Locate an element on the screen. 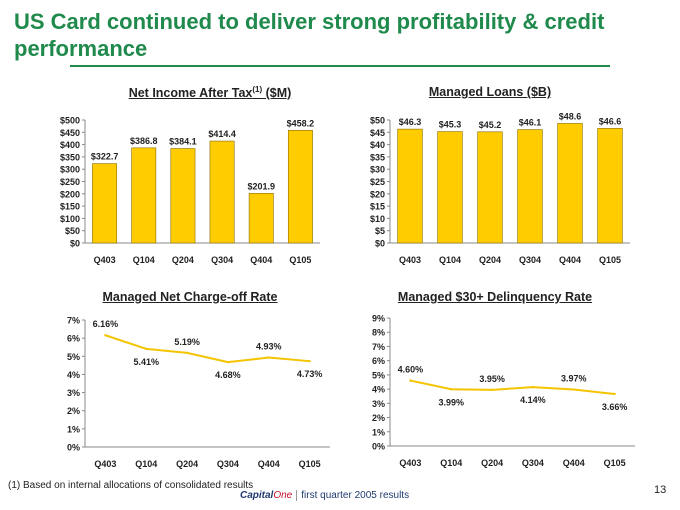  y-tick-label: $100 is located at coordinates (70, 219).